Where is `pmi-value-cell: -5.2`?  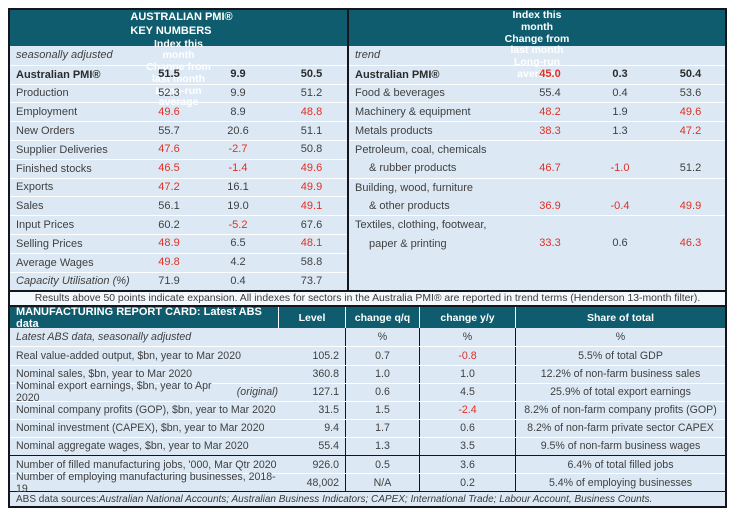 pmi-value-cell: -5.2 is located at coordinates (238, 224).